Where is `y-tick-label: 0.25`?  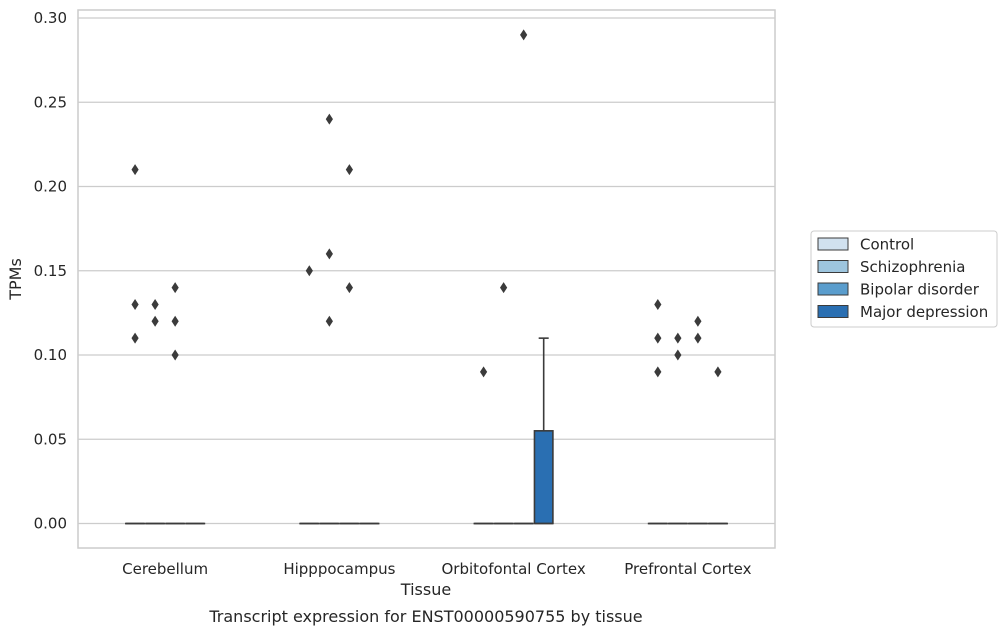 y-tick-label: 0.25 is located at coordinates (50, 102).